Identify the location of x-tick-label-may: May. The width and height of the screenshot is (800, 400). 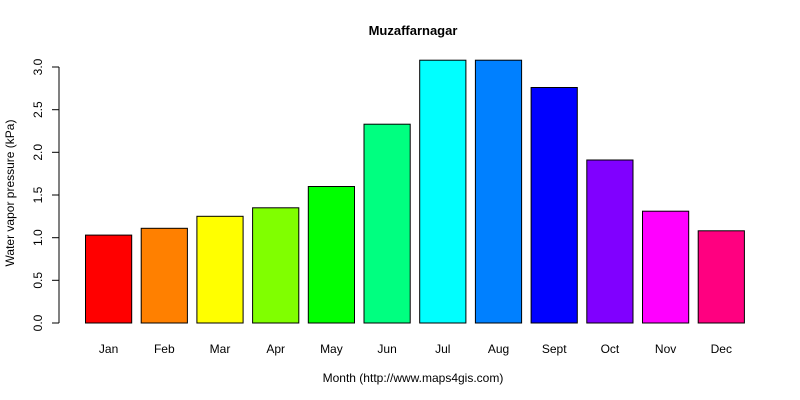
(331, 349).